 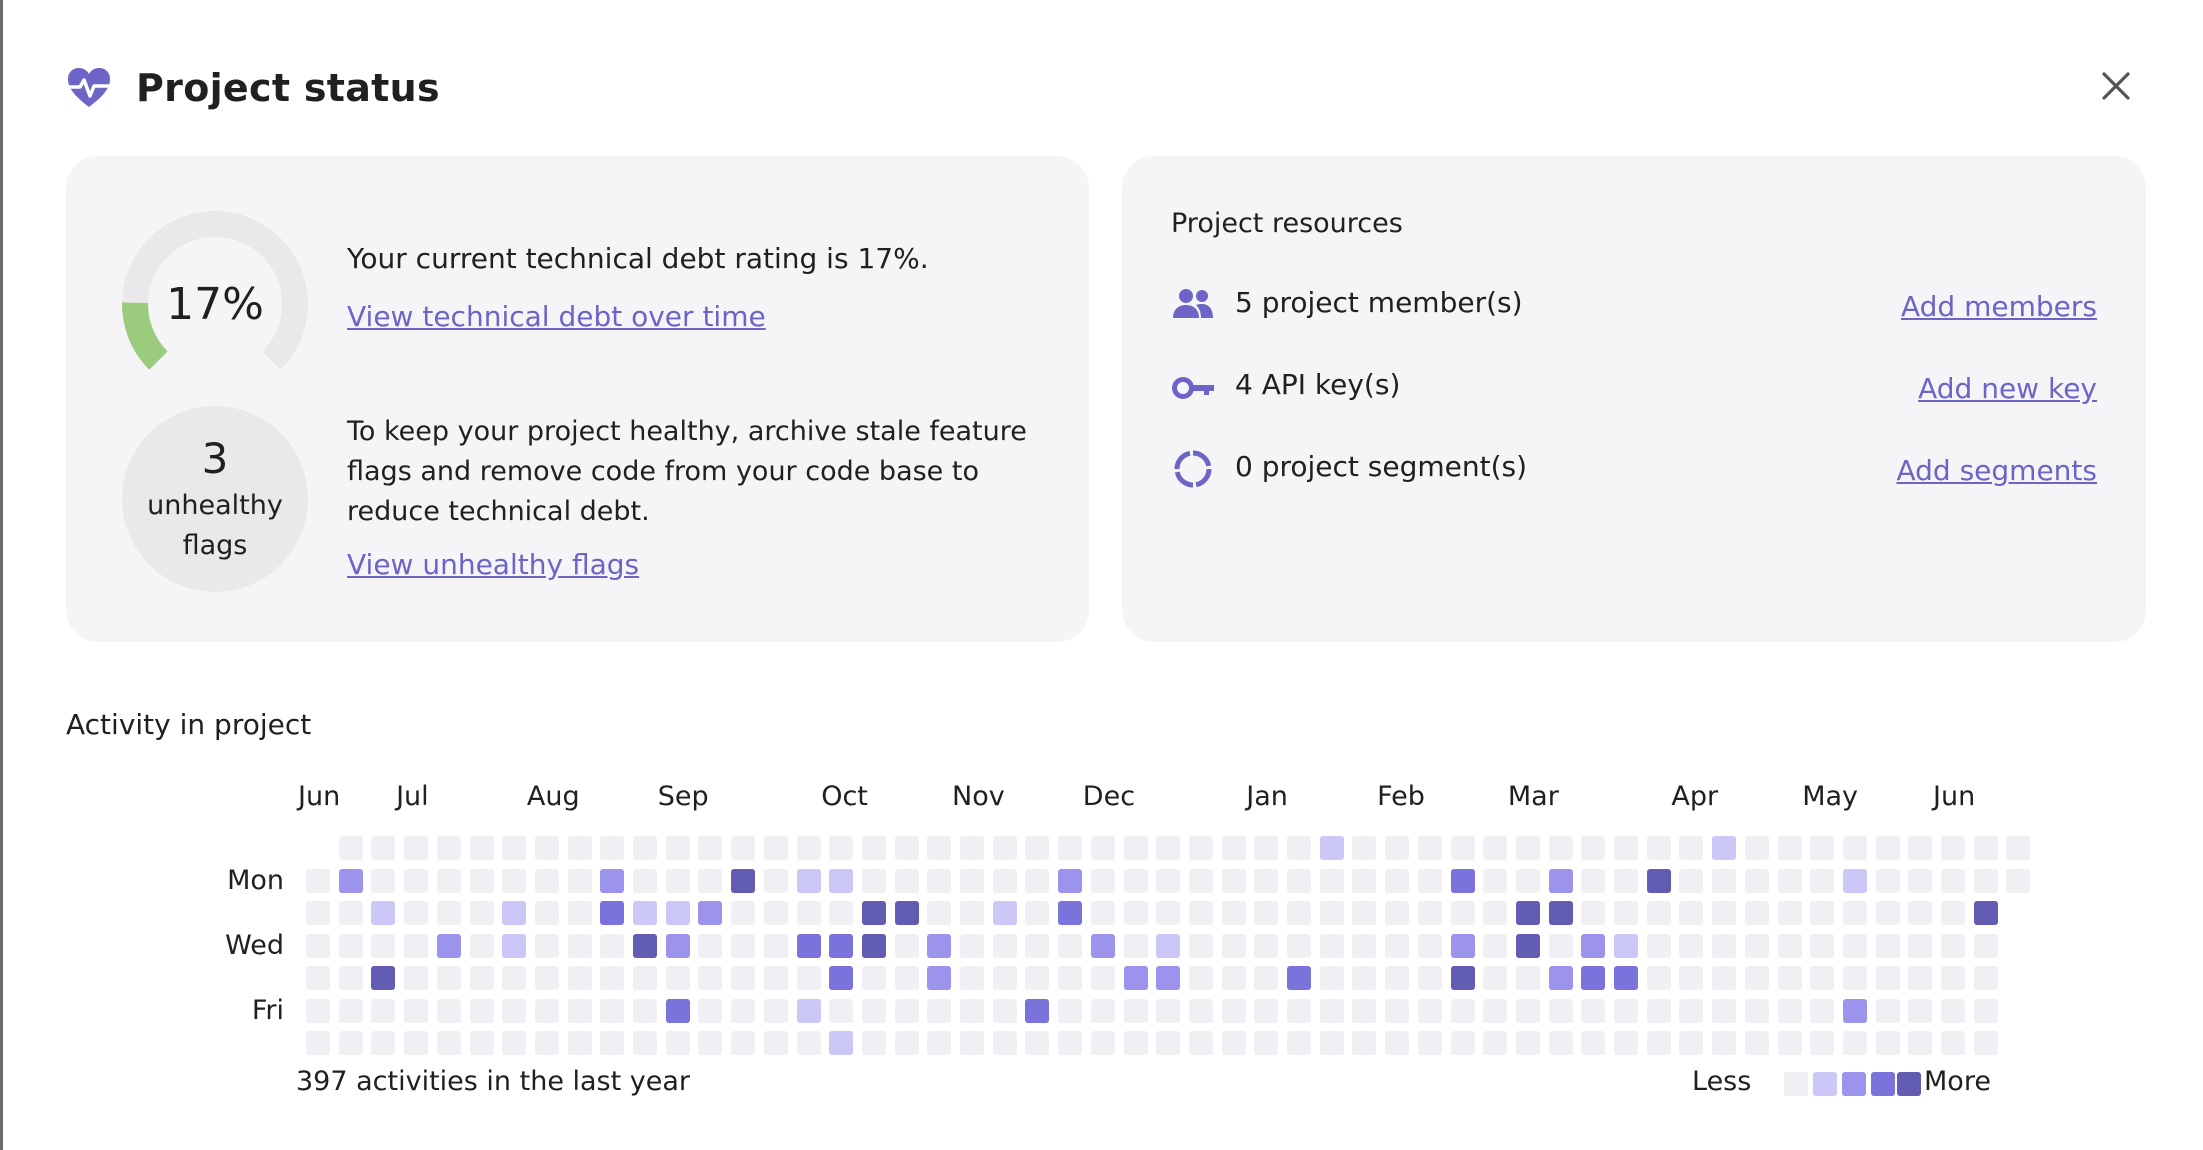 I want to click on technical-debt-gauge-fill, so click(x=145, y=336).